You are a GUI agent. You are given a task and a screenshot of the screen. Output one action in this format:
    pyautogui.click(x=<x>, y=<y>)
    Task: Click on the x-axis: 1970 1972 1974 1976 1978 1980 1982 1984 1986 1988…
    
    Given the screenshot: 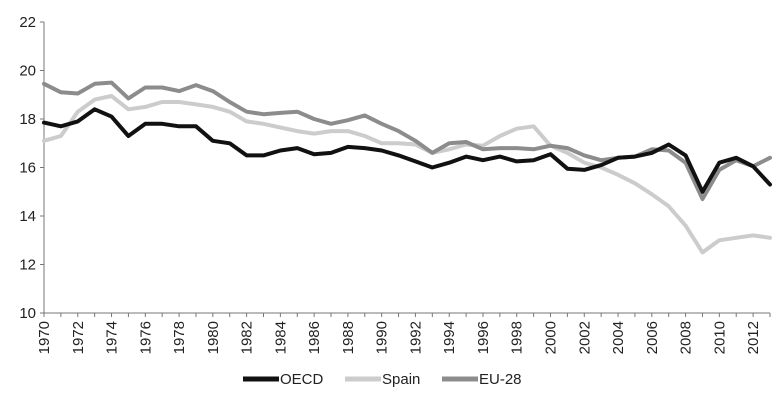 What is the action you would take?
    pyautogui.click(x=403, y=333)
    